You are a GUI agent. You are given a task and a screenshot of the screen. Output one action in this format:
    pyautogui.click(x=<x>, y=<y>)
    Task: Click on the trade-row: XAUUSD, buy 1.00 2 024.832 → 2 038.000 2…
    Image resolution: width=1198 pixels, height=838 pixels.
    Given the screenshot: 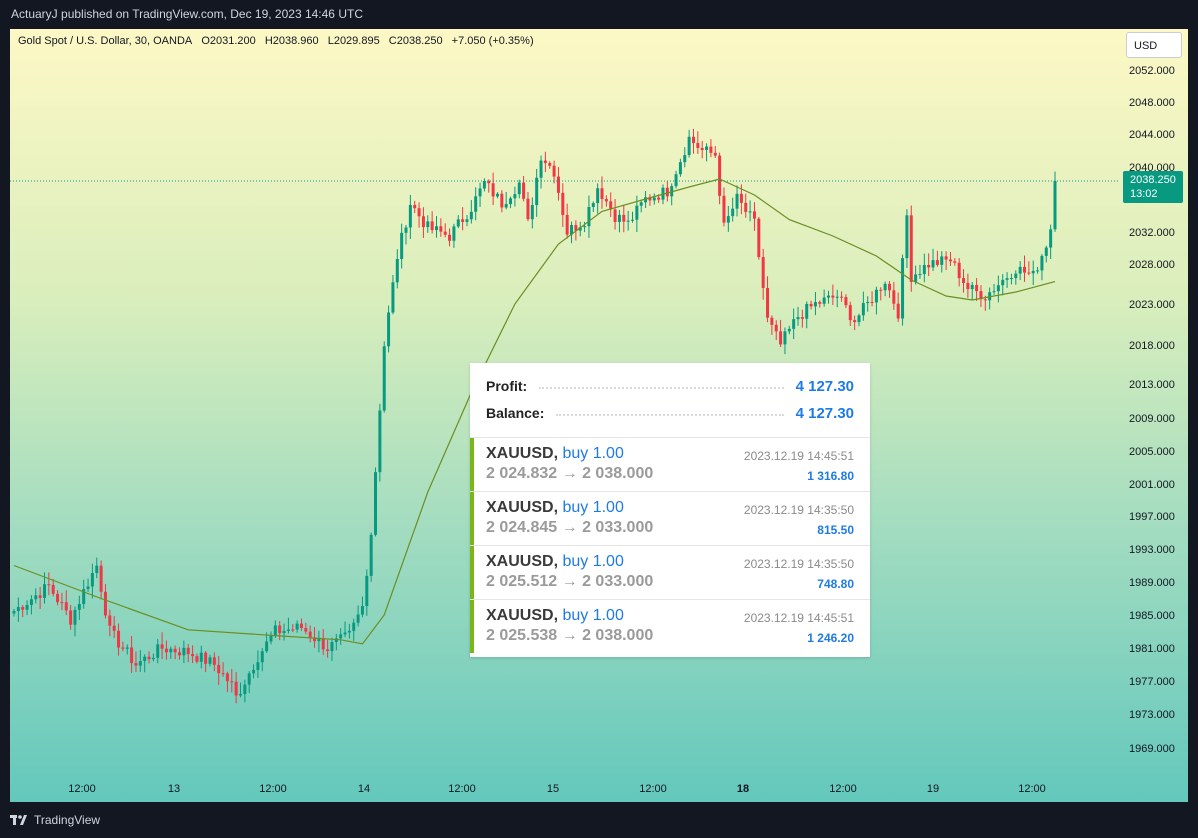 What is the action you would take?
    pyautogui.click(x=670, y=464)
    